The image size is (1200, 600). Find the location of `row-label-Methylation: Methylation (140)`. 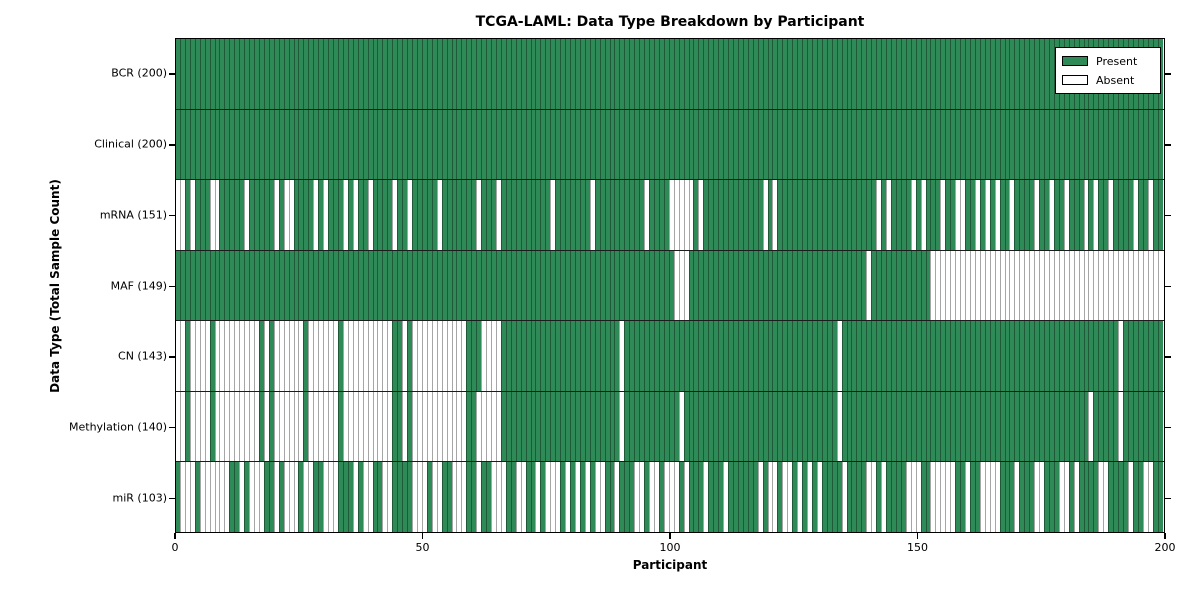

row-label-Methylation: Methylation (140) is located at coordinates (118, 427).